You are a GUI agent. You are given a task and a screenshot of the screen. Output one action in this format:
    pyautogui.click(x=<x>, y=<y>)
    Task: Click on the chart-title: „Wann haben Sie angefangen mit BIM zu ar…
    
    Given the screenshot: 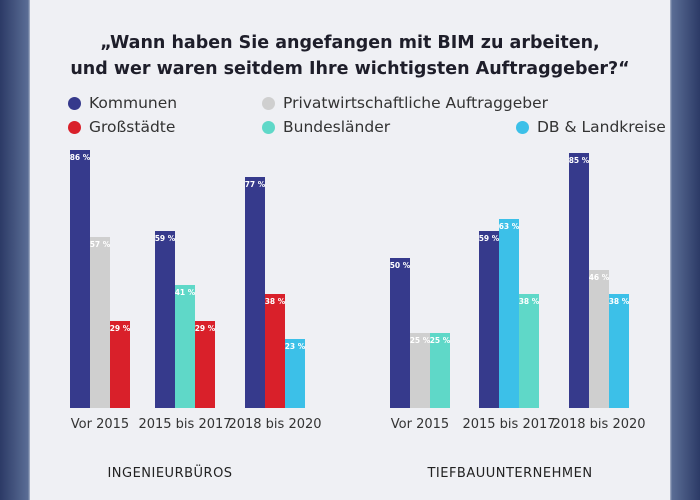 What is the action you would take?
    pyautogui.click(x=350, y=56)
    